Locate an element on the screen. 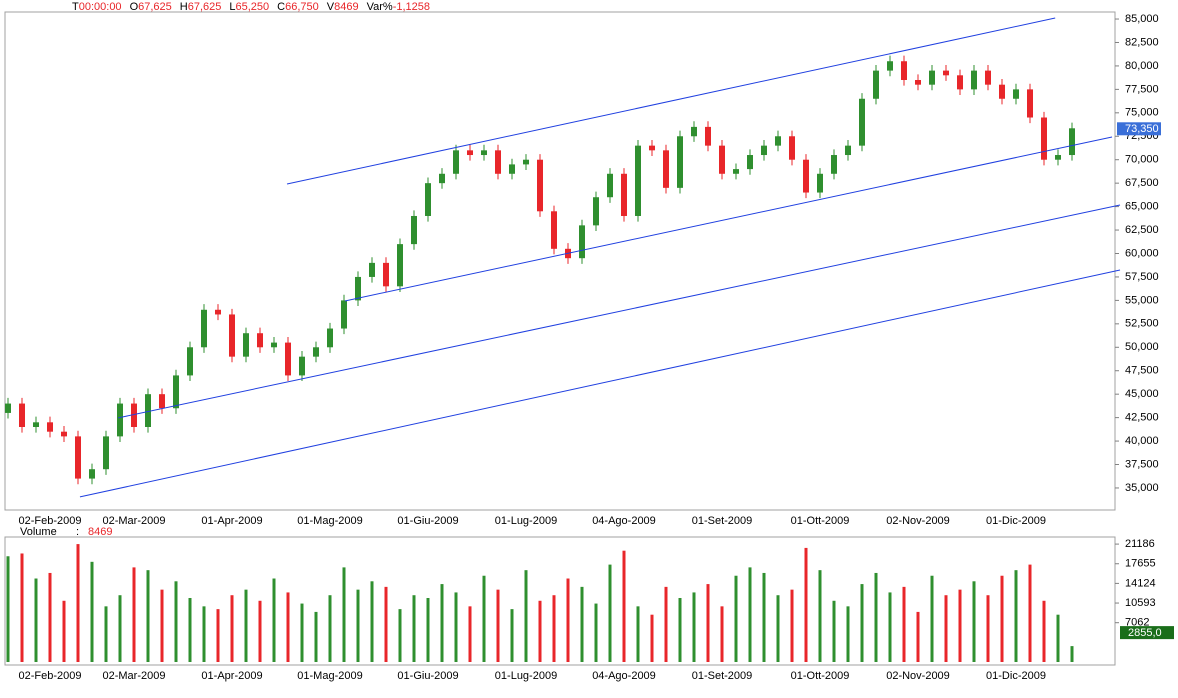 Image resolution: width=1178 pixels, height=698 pixels. last-volume-box is located at coordinates (1147, 633).